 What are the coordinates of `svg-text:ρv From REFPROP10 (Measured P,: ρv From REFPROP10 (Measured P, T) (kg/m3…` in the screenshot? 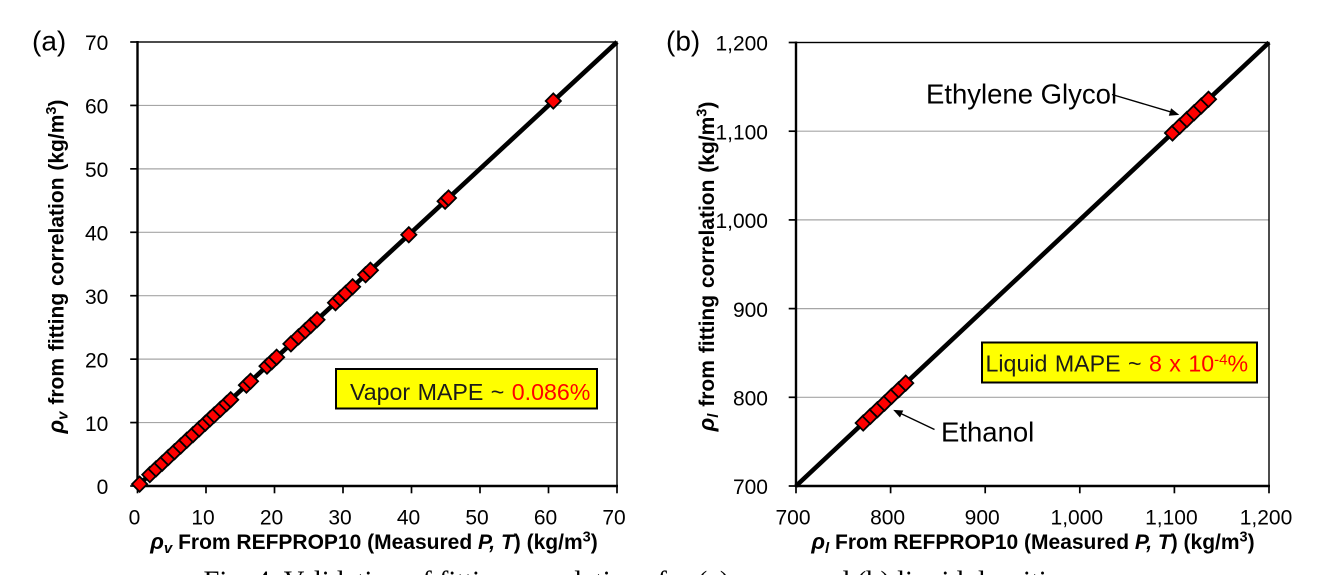 It's located at (373, 543).